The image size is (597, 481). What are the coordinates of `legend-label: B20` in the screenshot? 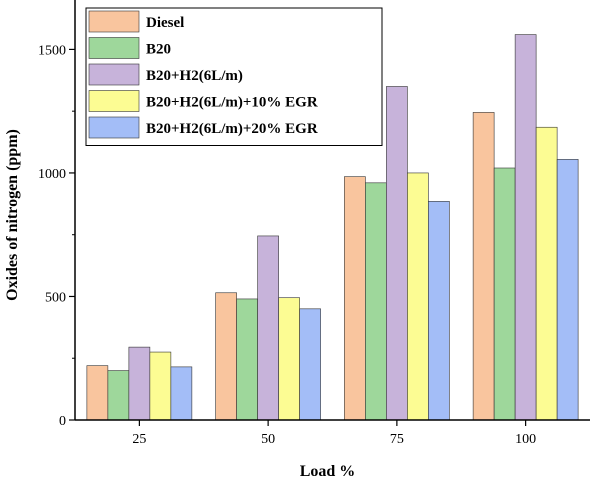 It's located at (158, 50).